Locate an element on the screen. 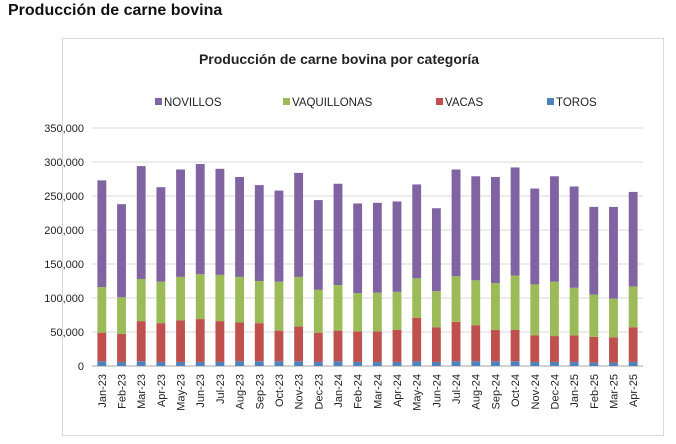  y-tick-label: 250,000 is located at coordinates (64, 197).